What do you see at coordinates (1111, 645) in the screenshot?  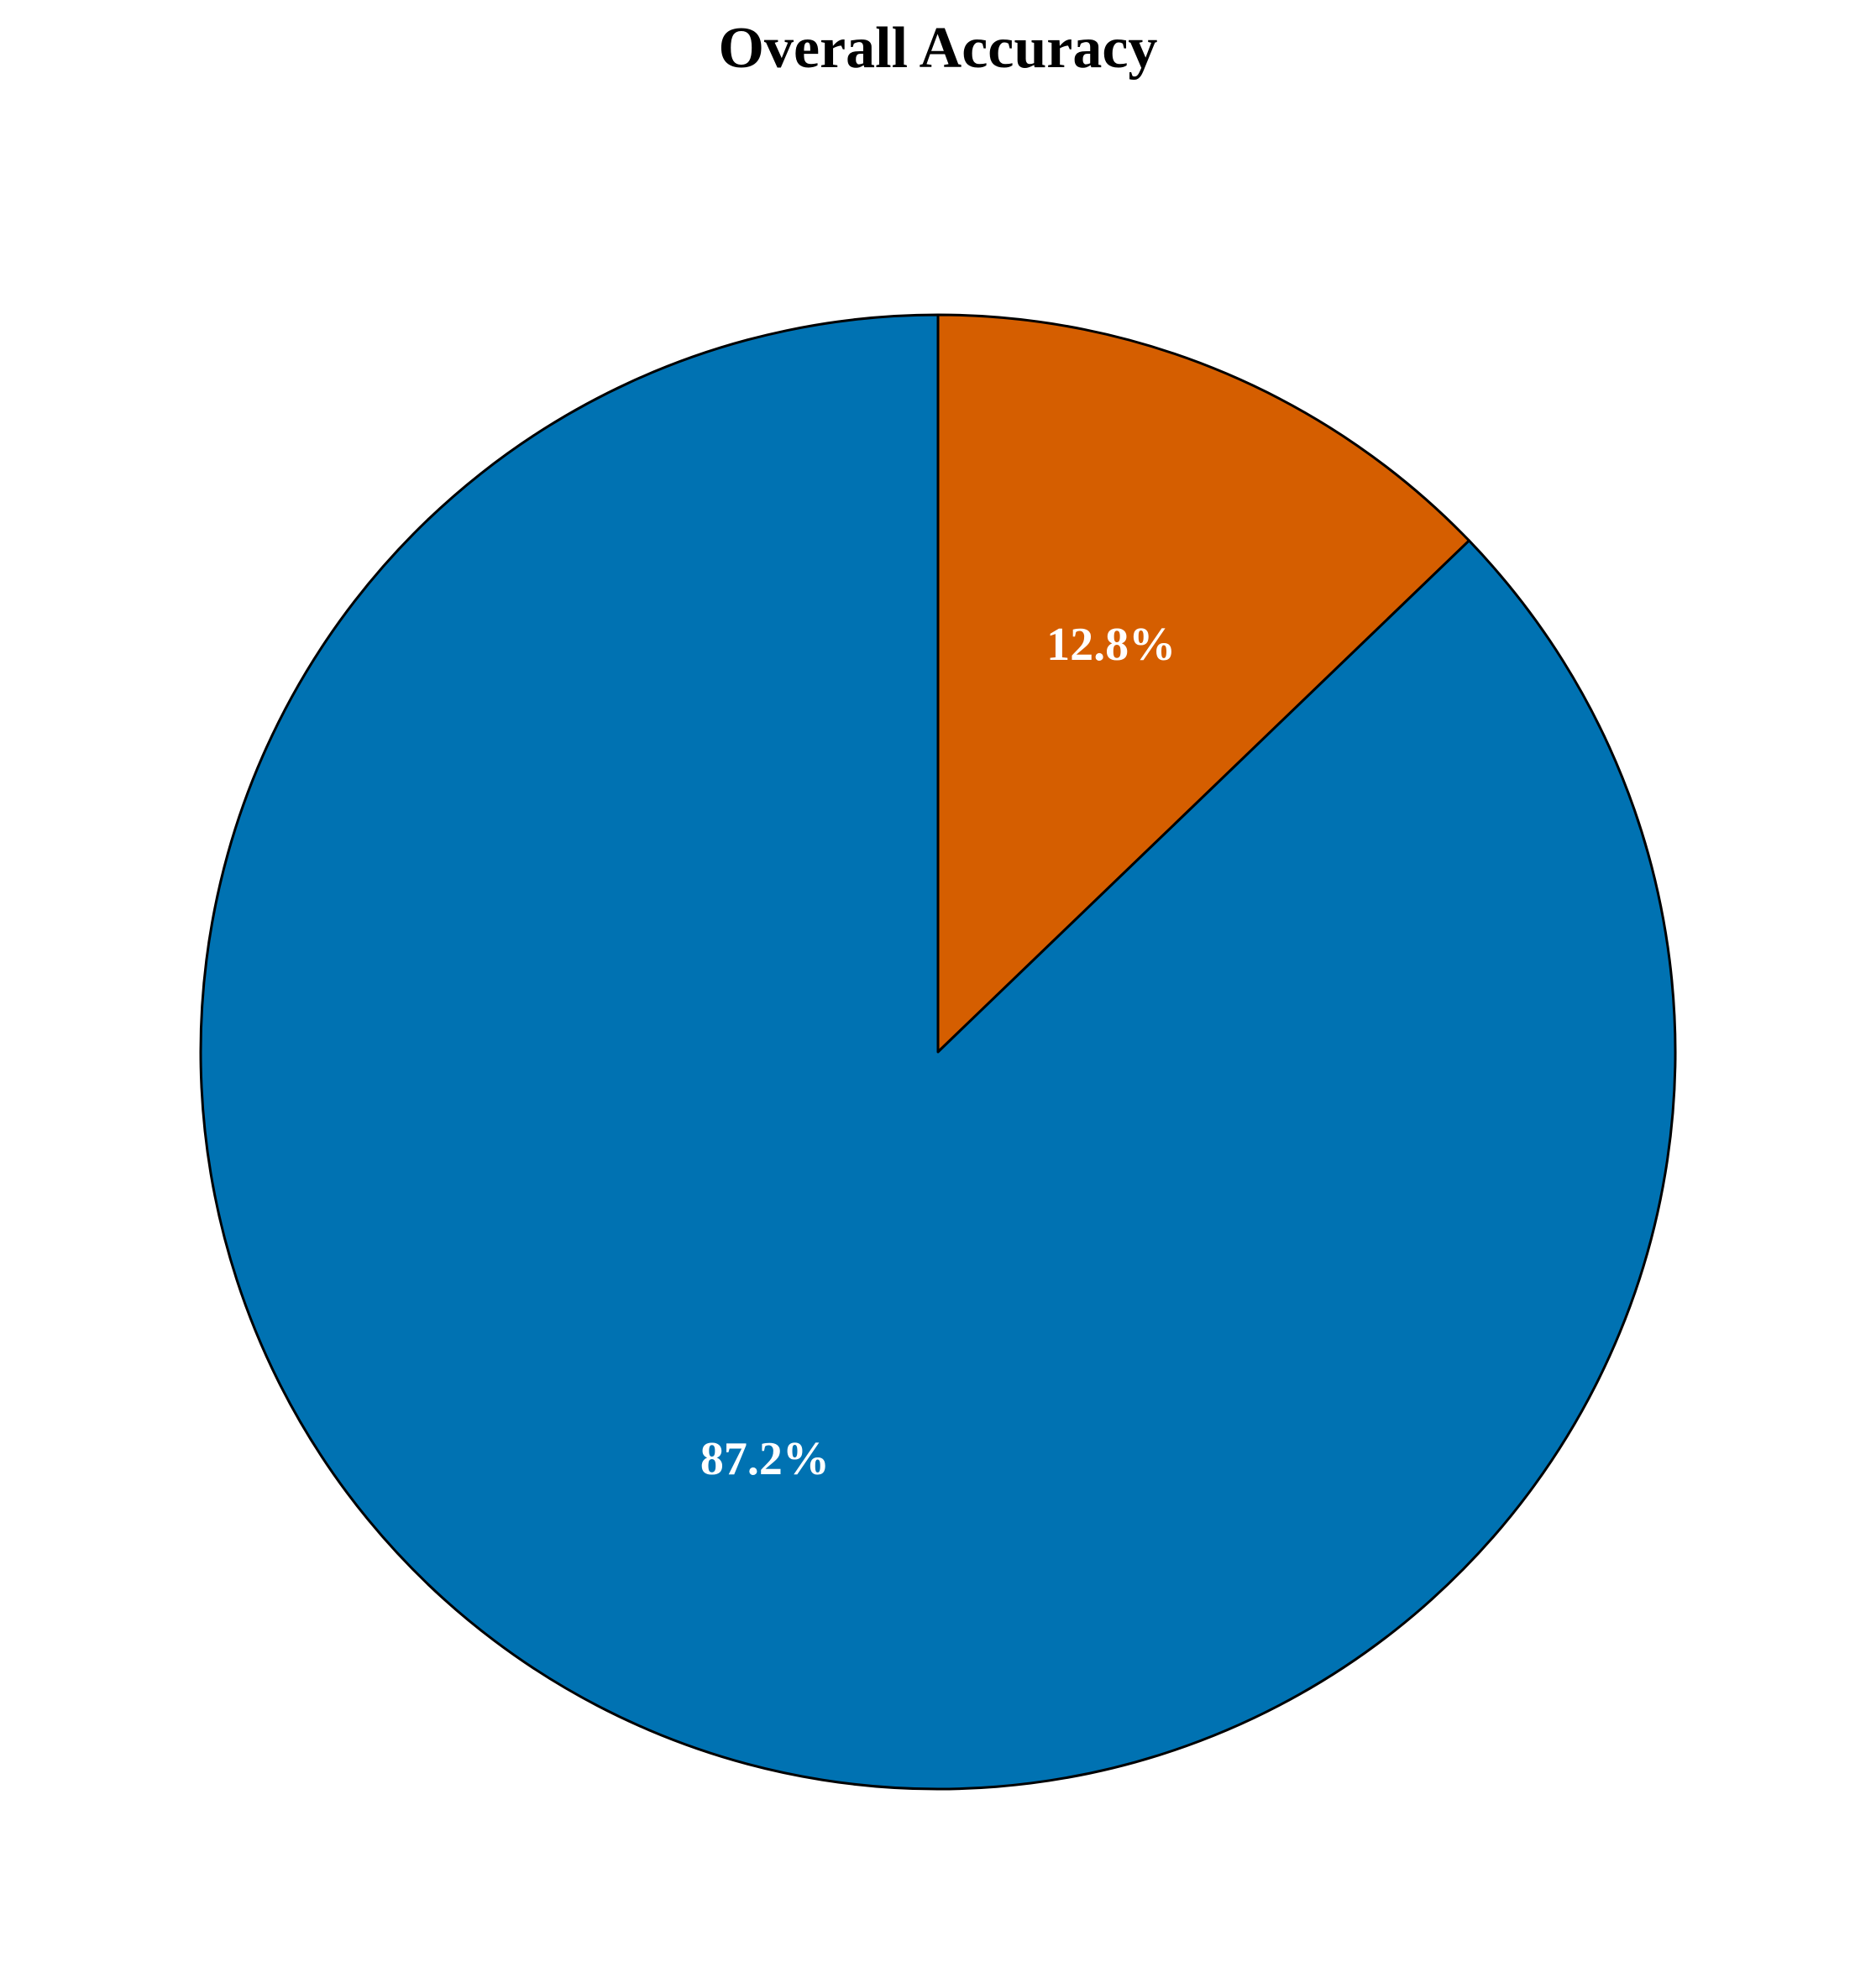 I see `pie-slice-1-label: 12.8%` at bounding box center [1111, 645].